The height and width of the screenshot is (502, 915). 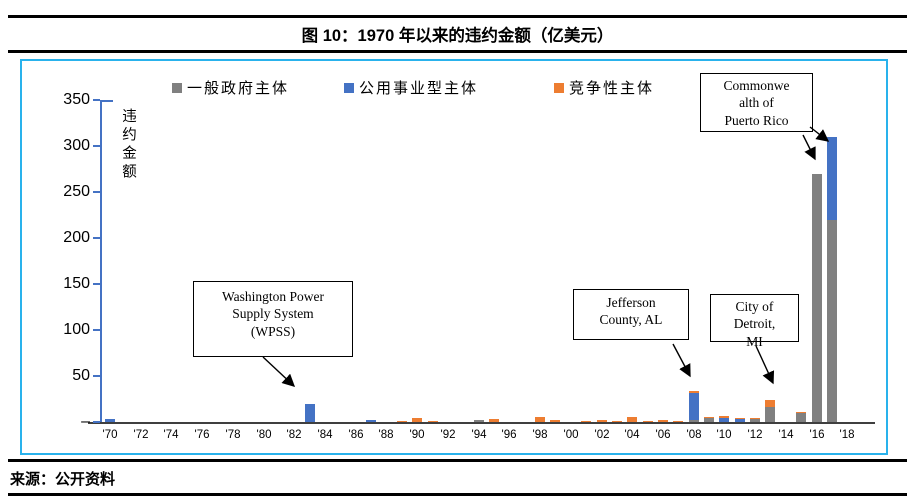 I want to click on bar-segment-competitive-2005, so click(x=648, y=421).